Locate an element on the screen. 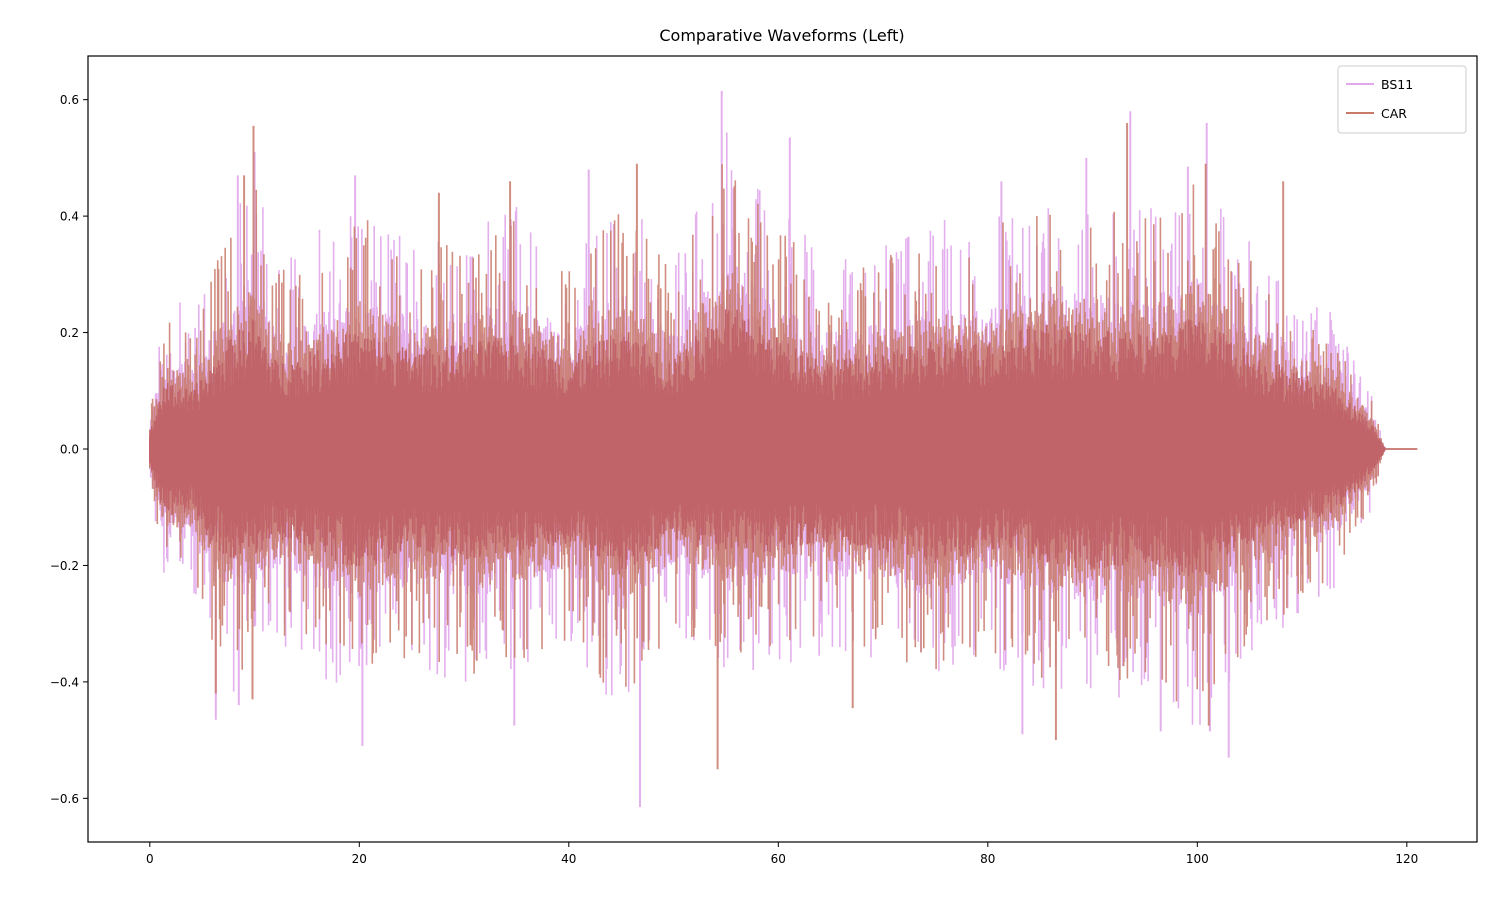 The image size is (1500, 900). legend-label-bs11: BS11 is located at coordinates (1397, 84).